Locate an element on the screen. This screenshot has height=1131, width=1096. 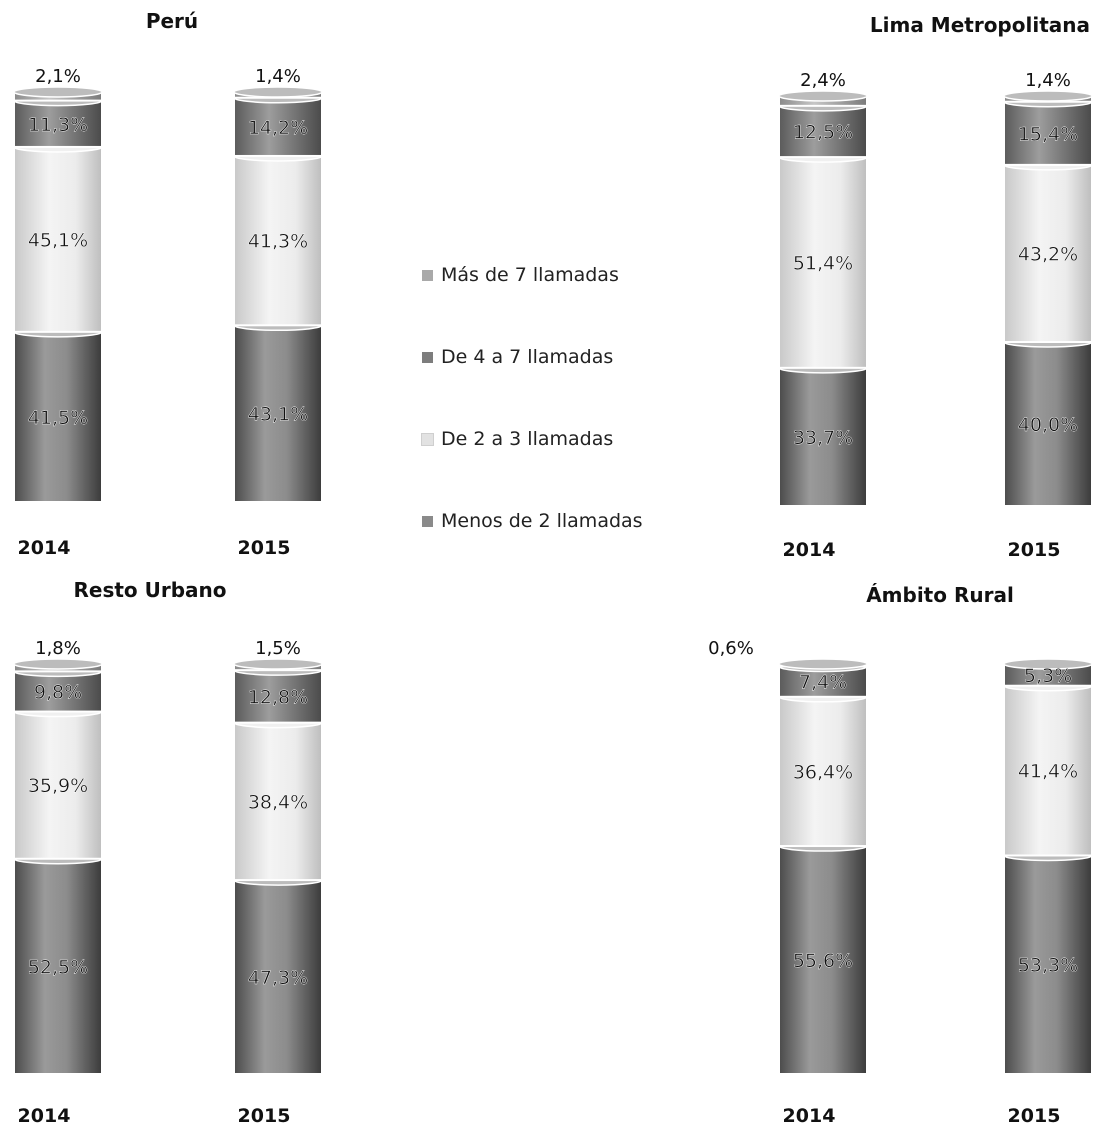
data-label: 38,4% is located at coordinates (278, 802).